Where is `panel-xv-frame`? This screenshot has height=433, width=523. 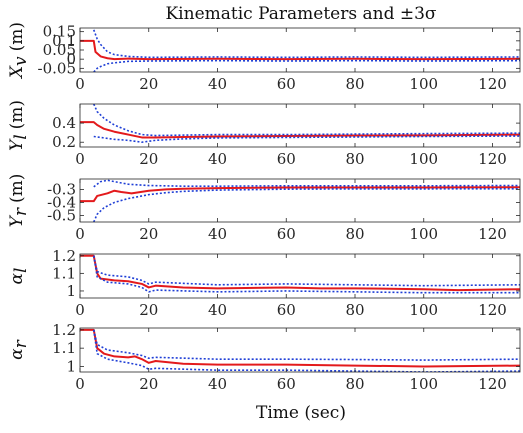
panel-xv-frame is located at coordinates (300, 50).